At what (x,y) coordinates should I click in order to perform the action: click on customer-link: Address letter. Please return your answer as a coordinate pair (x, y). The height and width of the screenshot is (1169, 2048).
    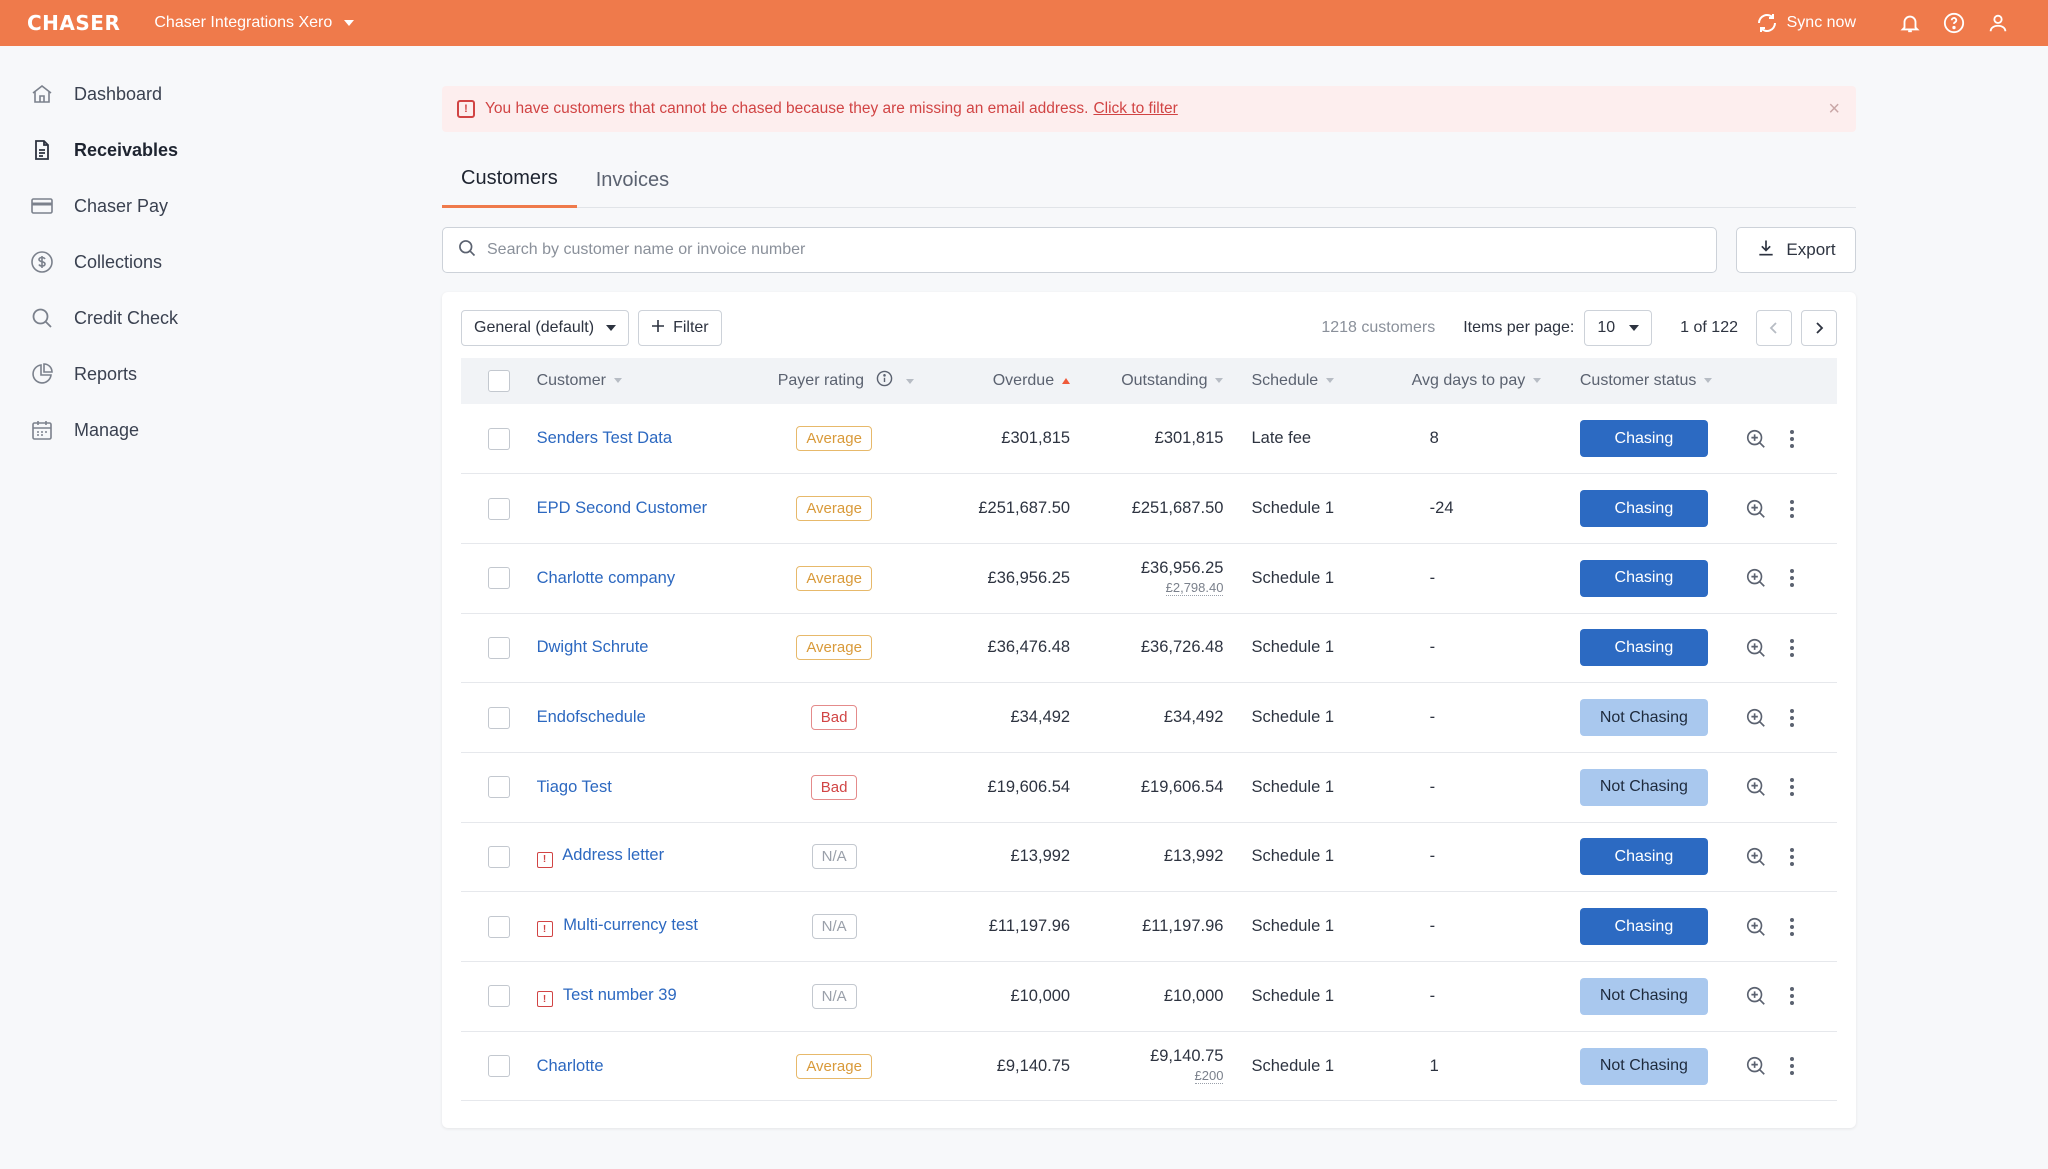
    Looking at the image, I should click on (613, 855).